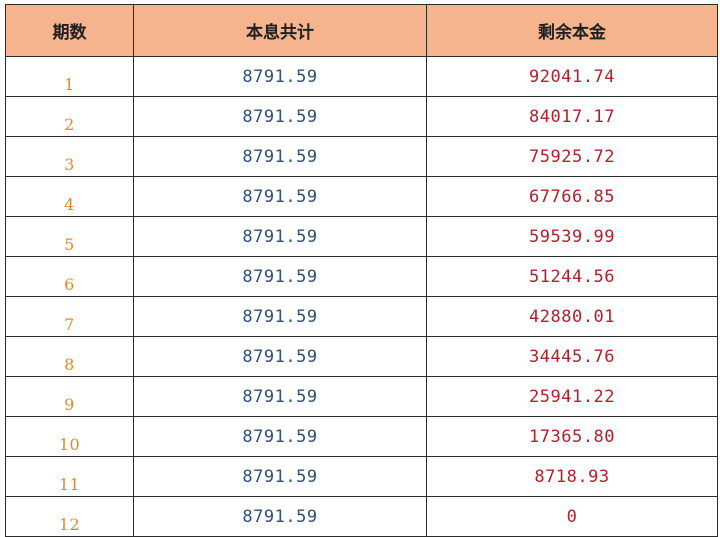  What do you see at coordinates (572, 236) in the screenshot?
I see `remaining-cell: 59539.99` at bounding box center [572, 236].